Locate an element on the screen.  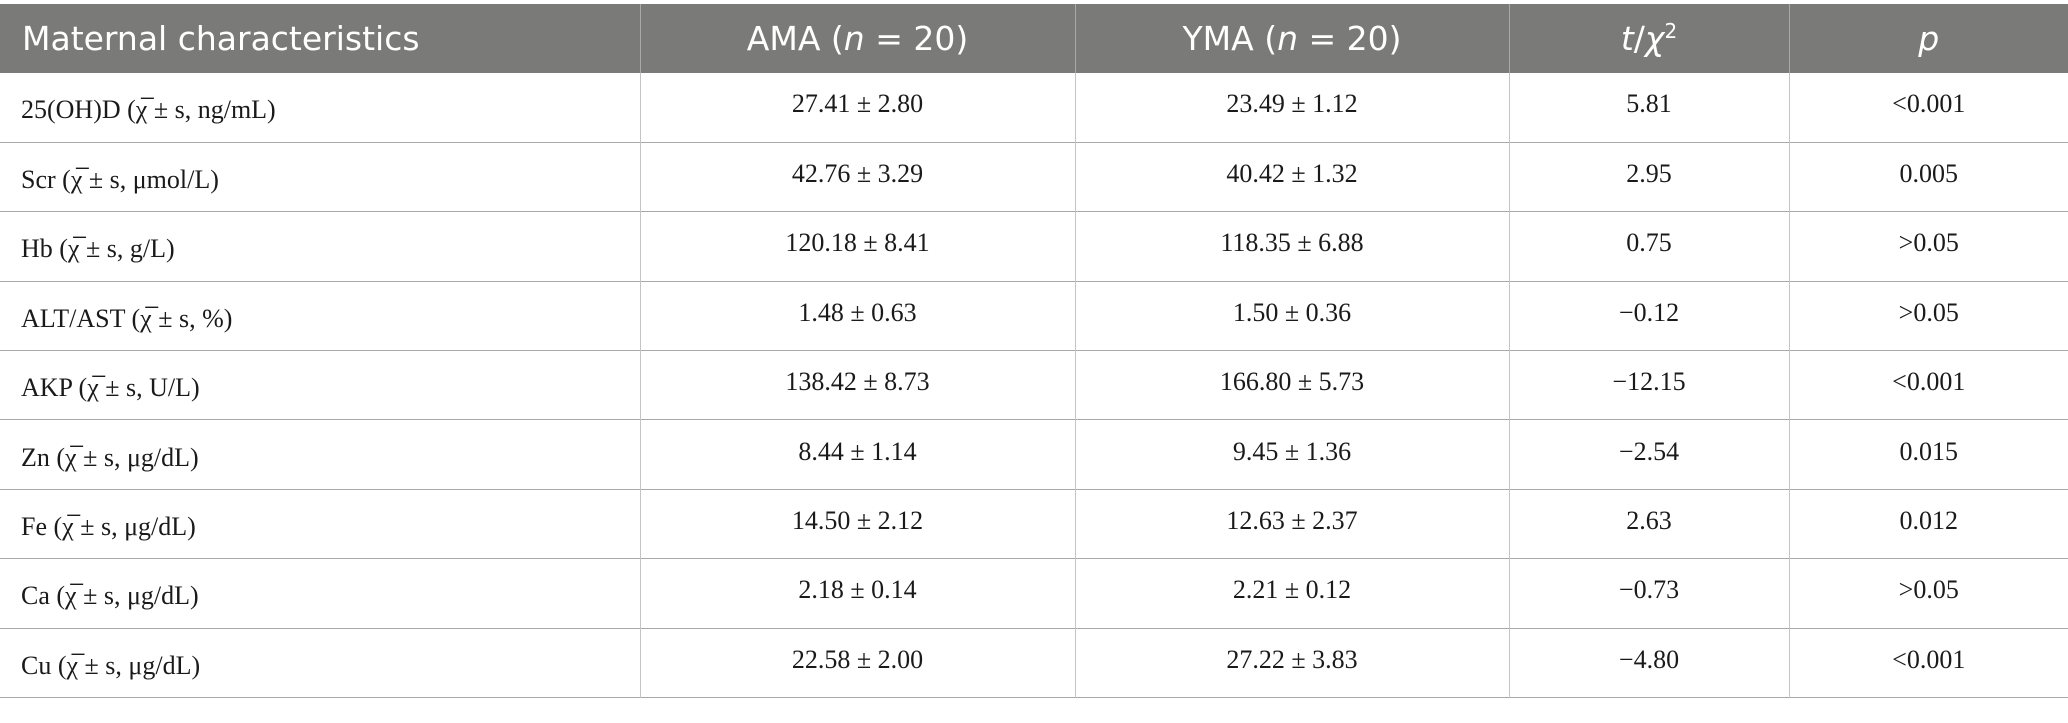
stat-value: 5.81 is located at coordinates (1649, 108).